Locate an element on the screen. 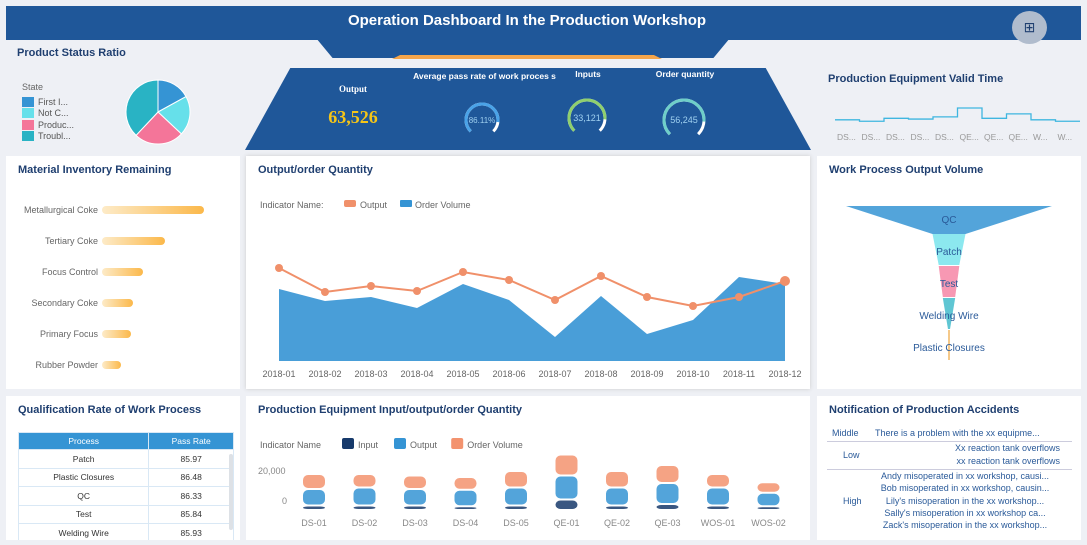 The image size is (1087, 545). accident-item: xx reaction tank overflows is located at coordinates (1008, 460).